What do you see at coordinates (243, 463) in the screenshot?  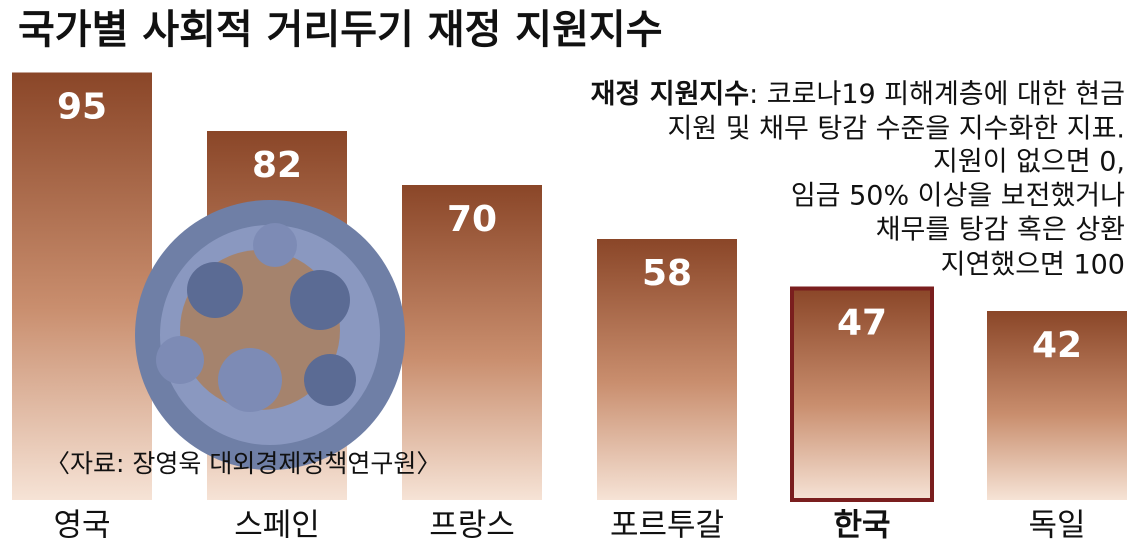 I see `source: 〈자료: 장영욱 대외경제정책연구원〉` at bounding box center [243, 463].